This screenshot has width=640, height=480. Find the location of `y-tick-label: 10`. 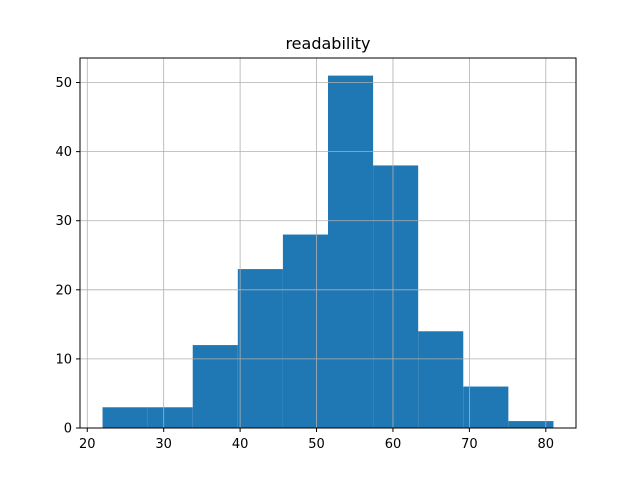

y-tick-label: 10 is located at coordinates (63, 359).